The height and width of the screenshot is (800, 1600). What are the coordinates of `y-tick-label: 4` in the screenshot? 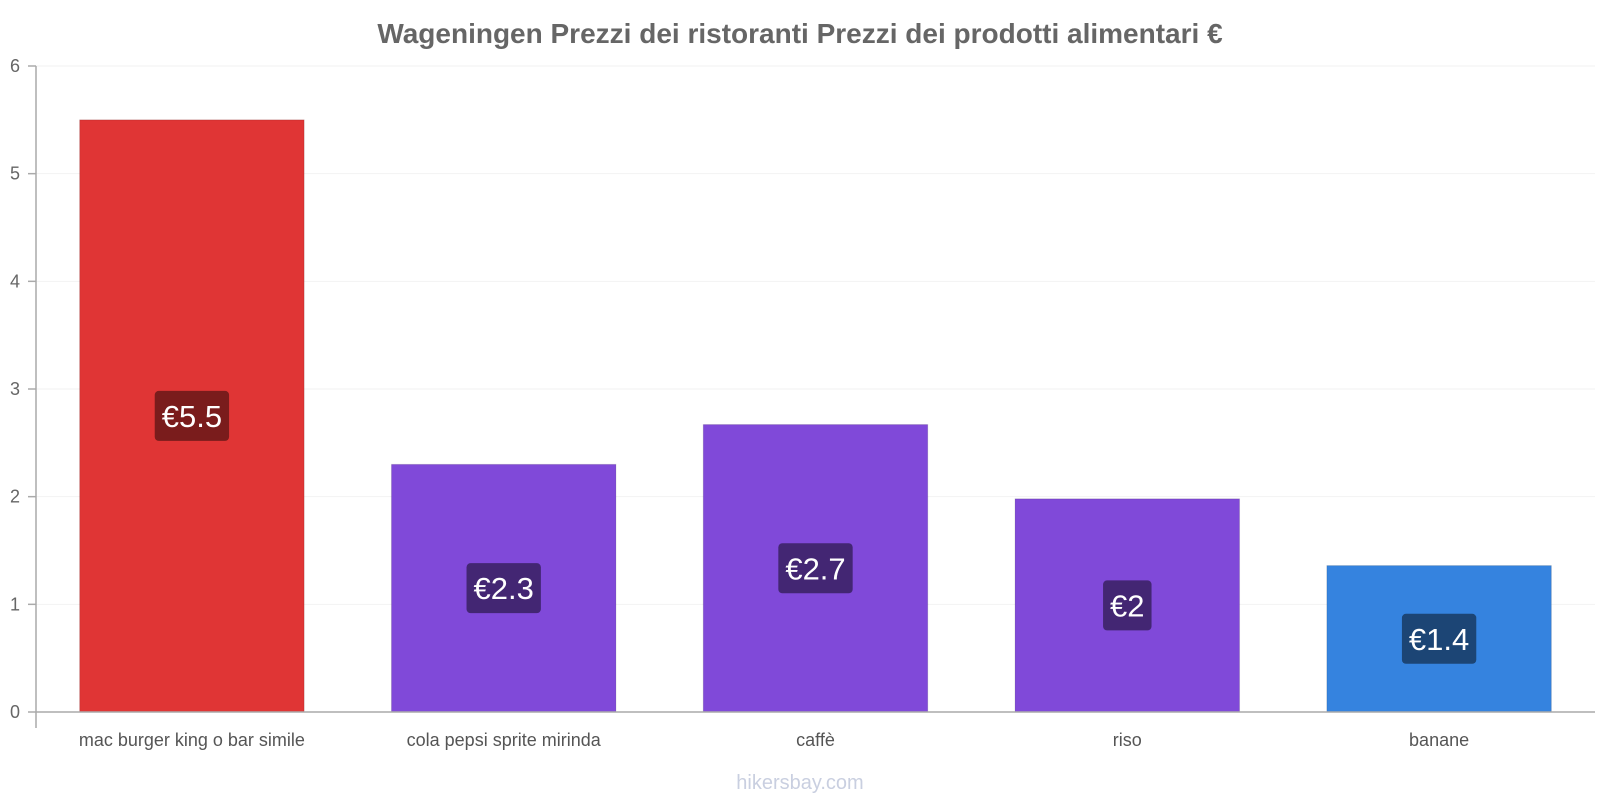 It's located at (15, 281).